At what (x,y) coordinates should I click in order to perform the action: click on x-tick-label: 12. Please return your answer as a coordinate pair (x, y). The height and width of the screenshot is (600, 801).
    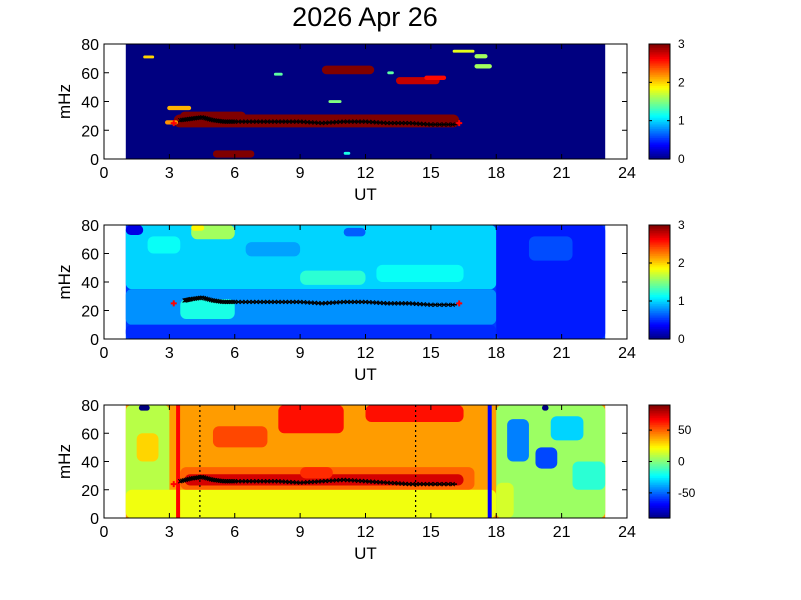
    Looking at the image, I should click on (366, 173).